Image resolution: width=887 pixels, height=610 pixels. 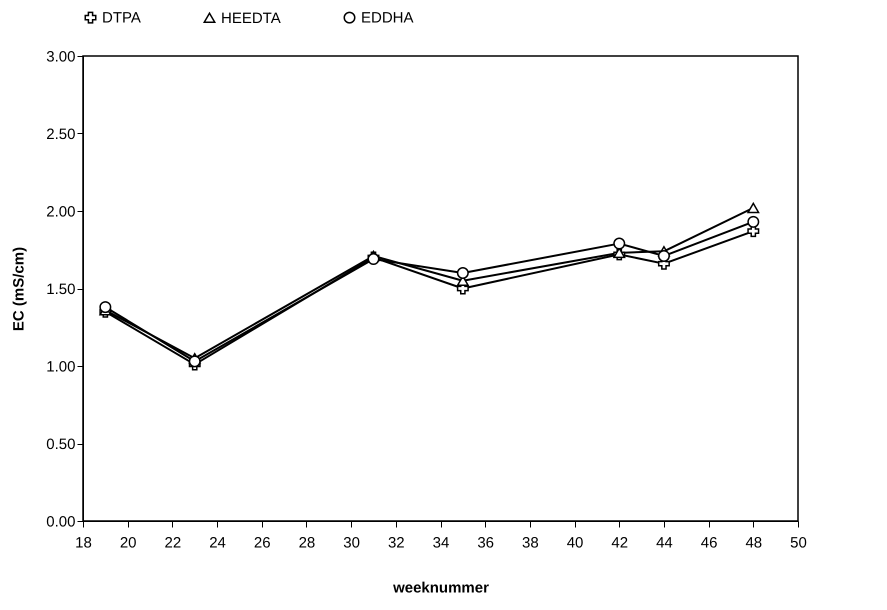 What do you see at coordinates (61, 289) in the screenshot?
I see `y-tick-label: 1.50` at bounding box center [61, 289].